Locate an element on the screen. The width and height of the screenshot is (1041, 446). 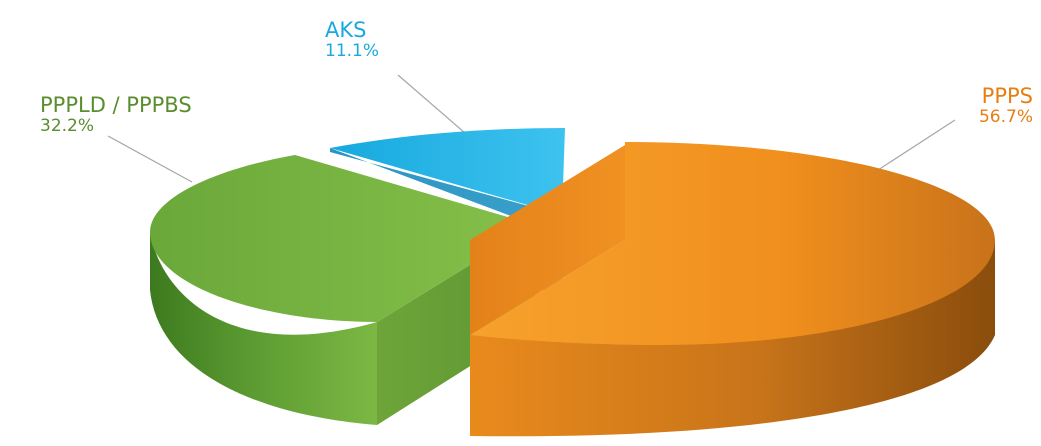
slice-label-ppps: PPPS is located at coordinates (1007, 96).